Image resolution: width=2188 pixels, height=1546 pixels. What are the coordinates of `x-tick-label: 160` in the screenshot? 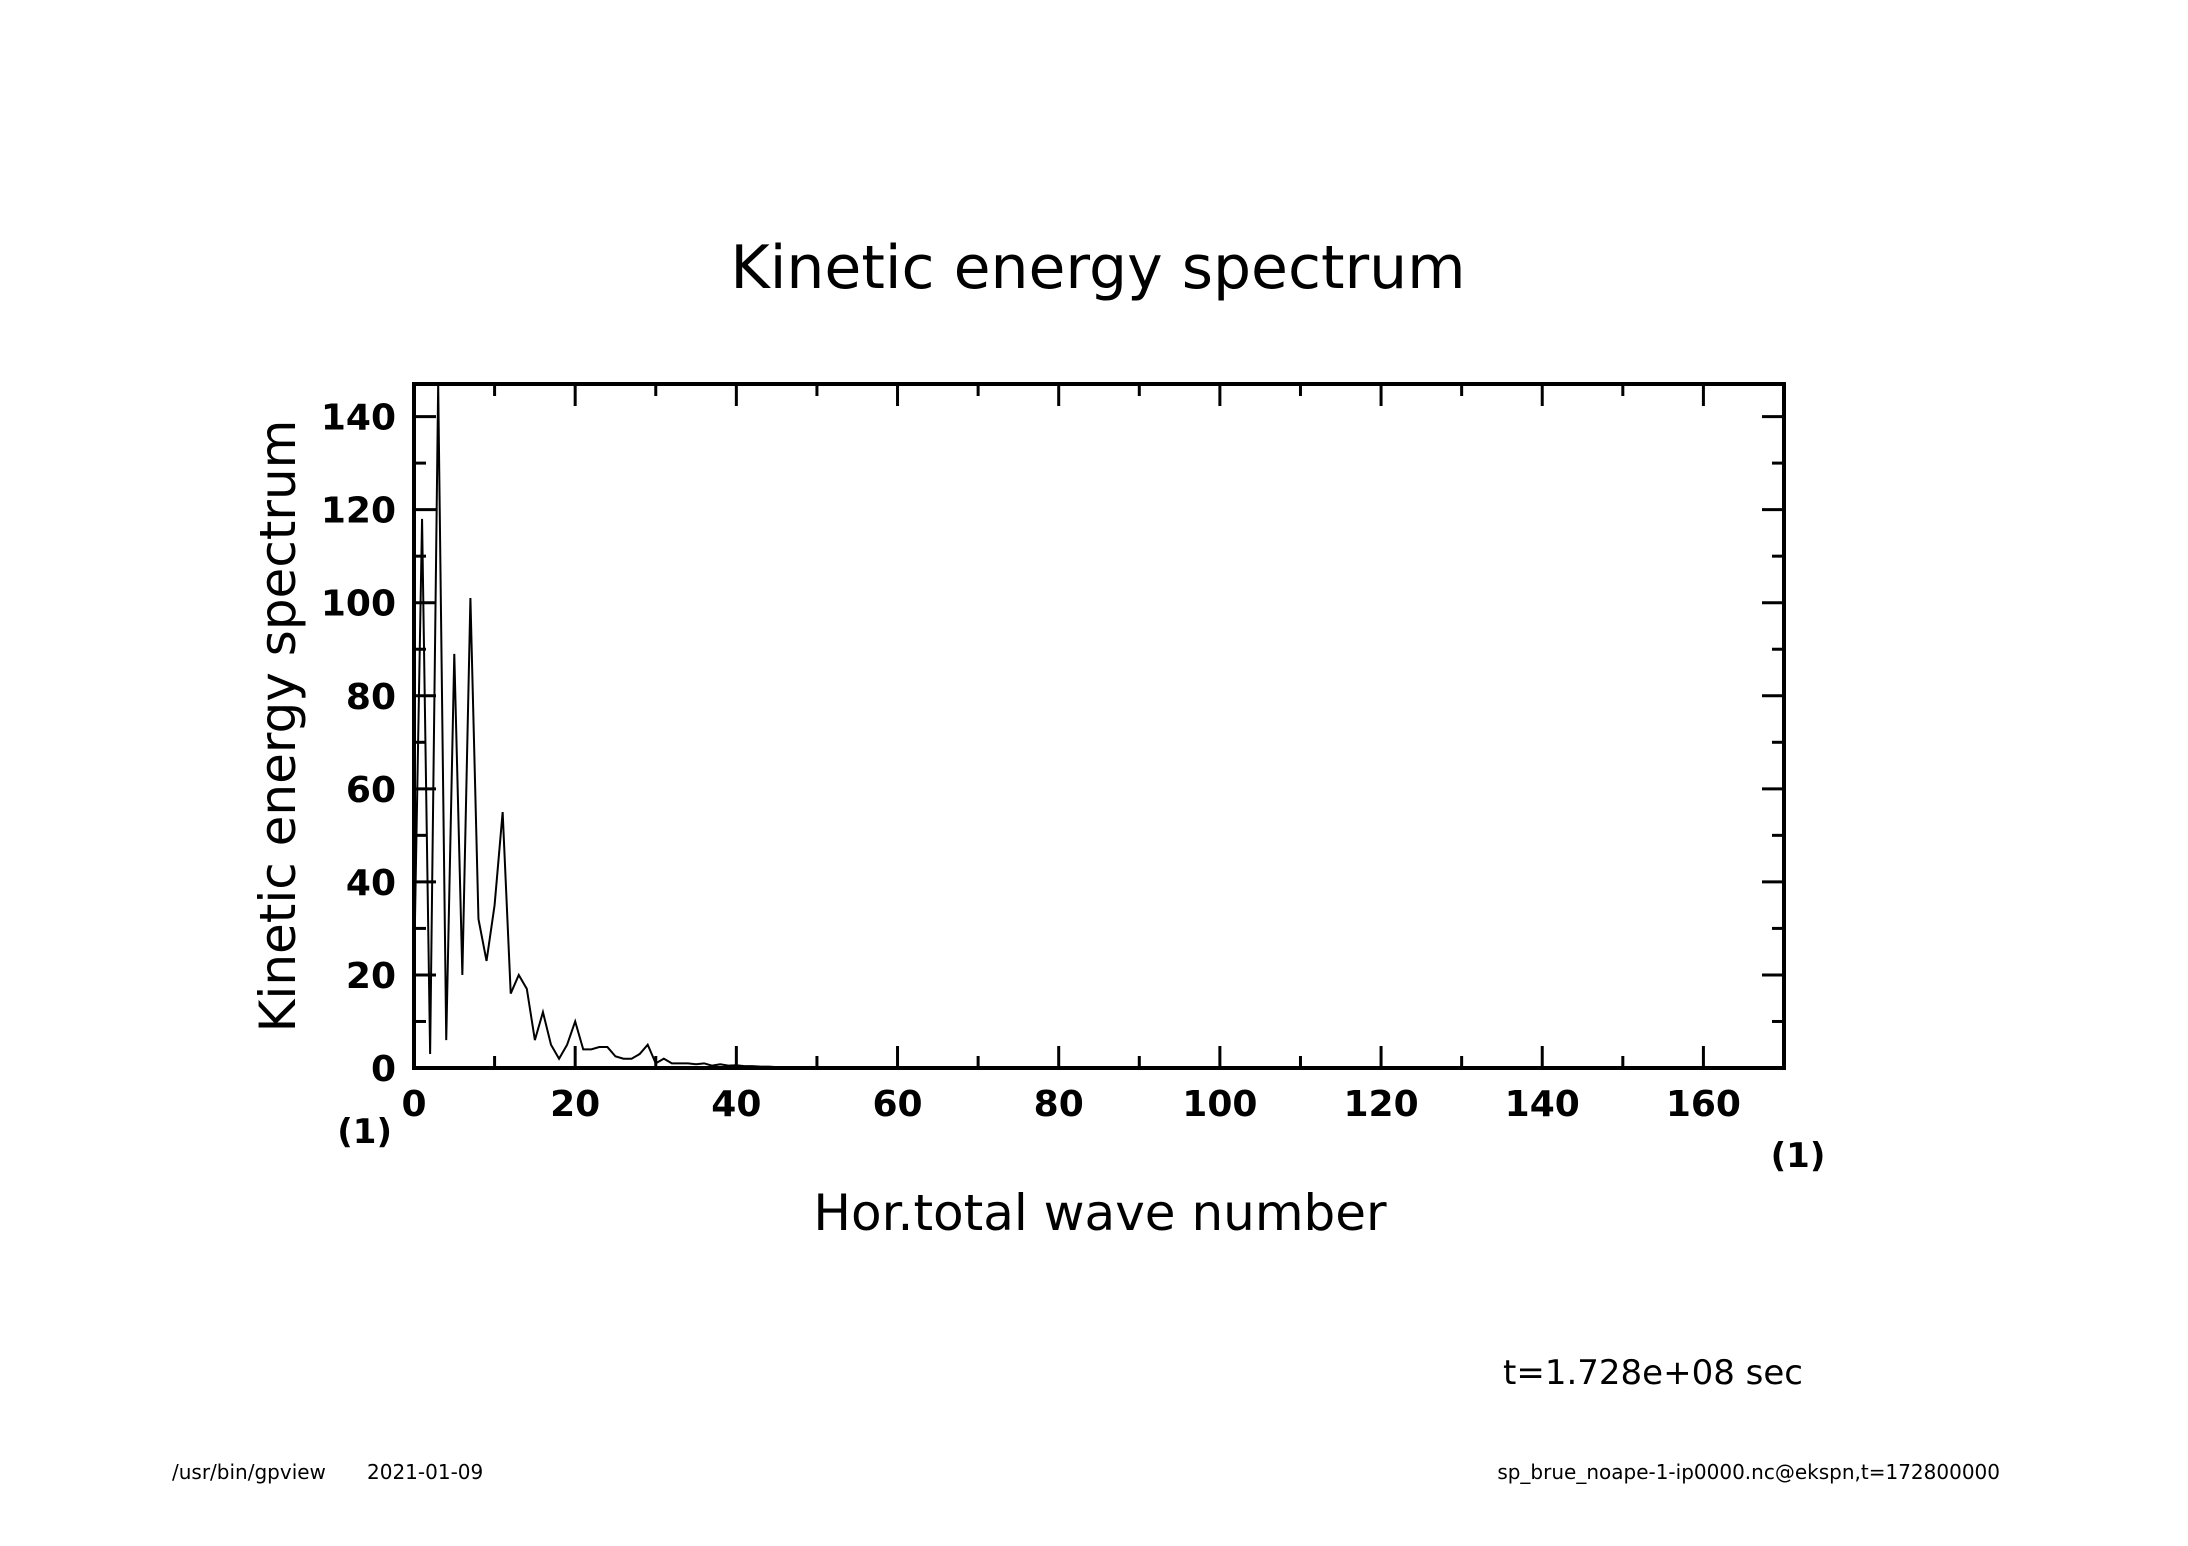 It's located at (1703, 1104).